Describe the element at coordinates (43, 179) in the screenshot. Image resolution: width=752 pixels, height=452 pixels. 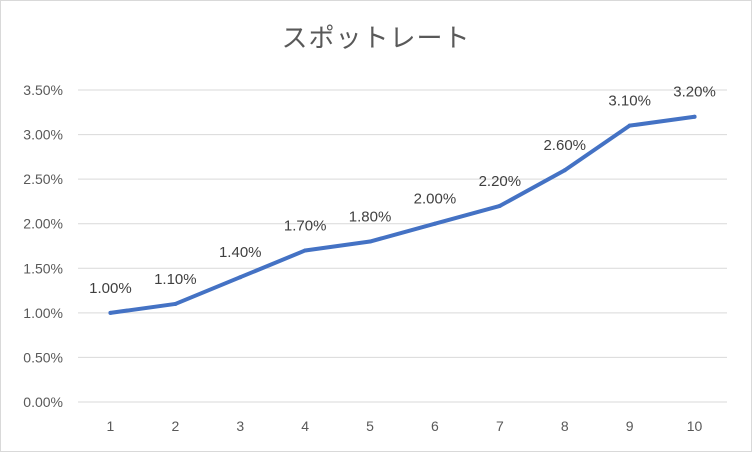
I see `y-tick-label: 2.50%` at that location.